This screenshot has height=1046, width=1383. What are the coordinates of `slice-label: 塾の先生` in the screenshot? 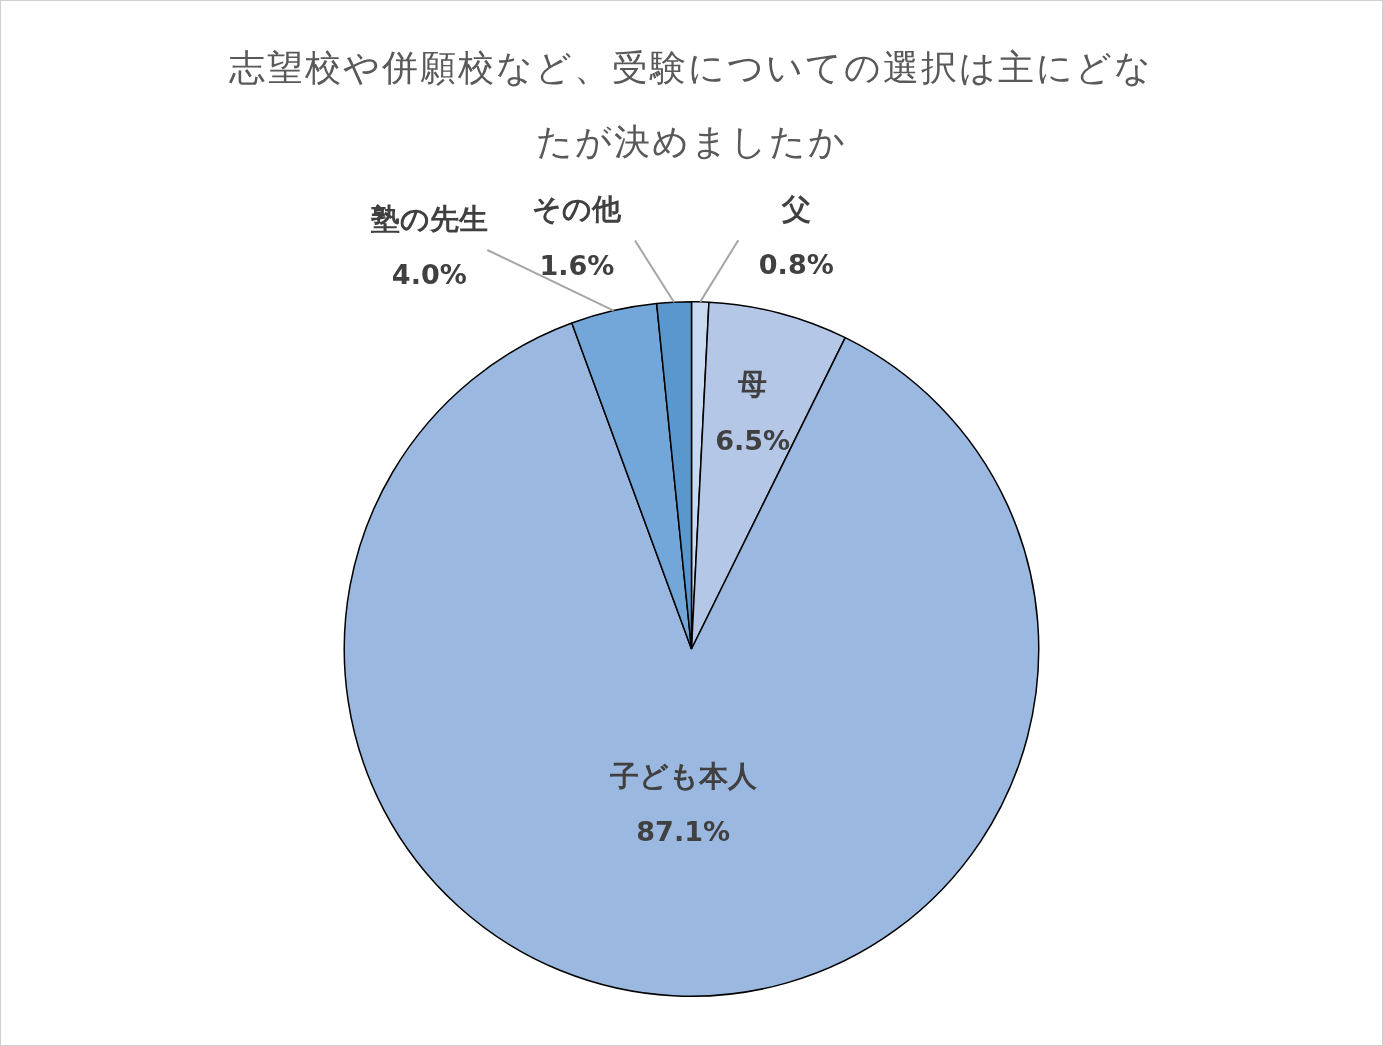 It's located at (428, 218).